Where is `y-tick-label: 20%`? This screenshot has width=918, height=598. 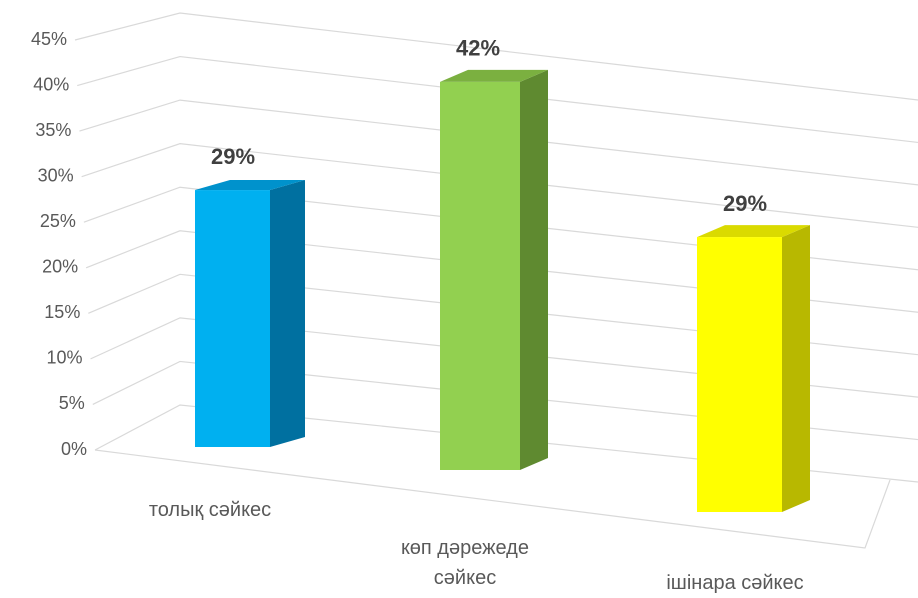
y-tick-label: 20% is located at coordinates (60, 267).